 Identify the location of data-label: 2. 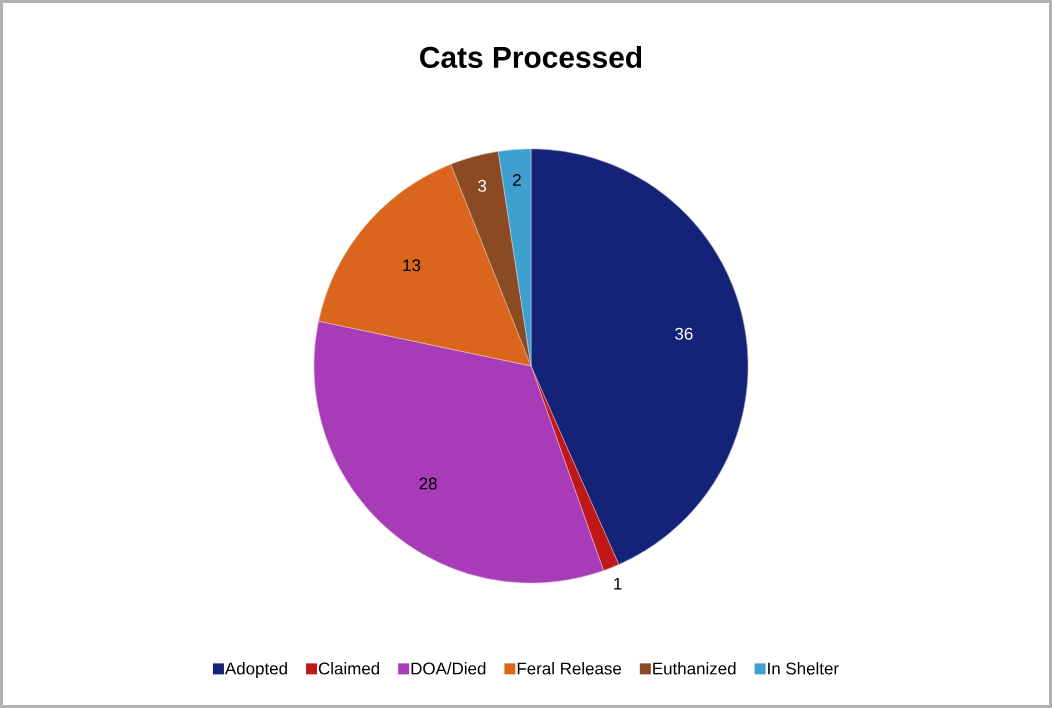
(517, 179).